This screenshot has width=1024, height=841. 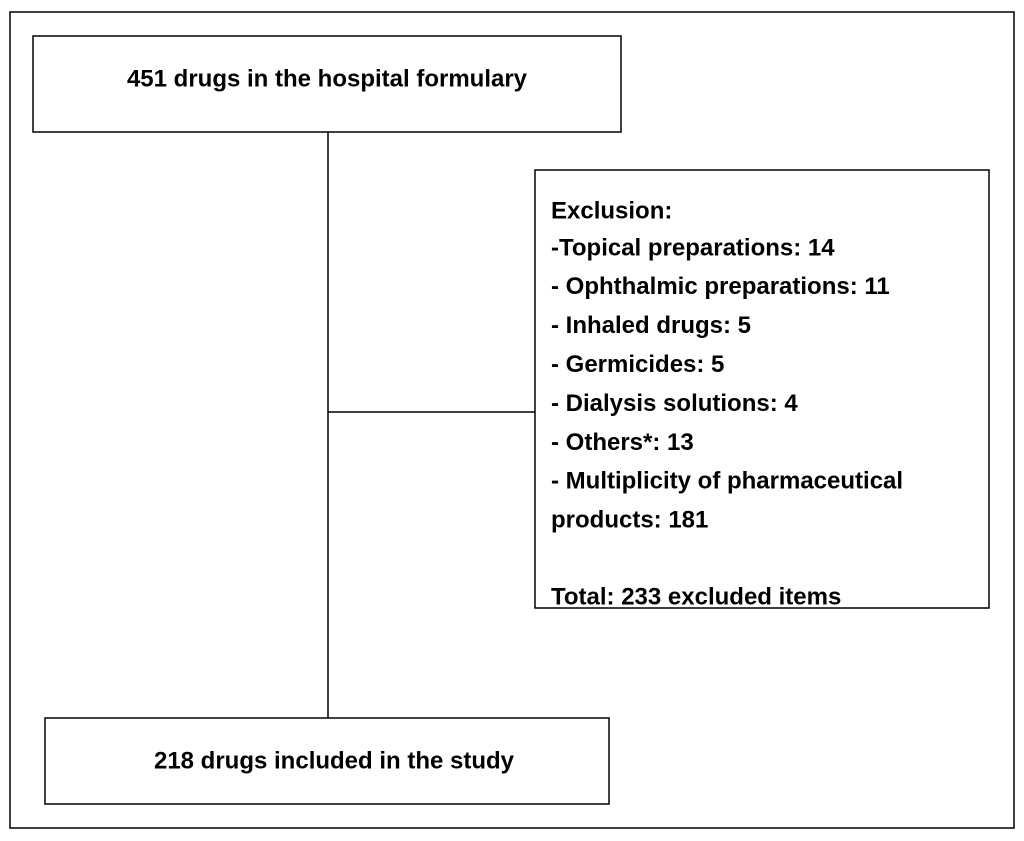 I want to click on exclusion-item: products: 181, so click(x=629, y=520).